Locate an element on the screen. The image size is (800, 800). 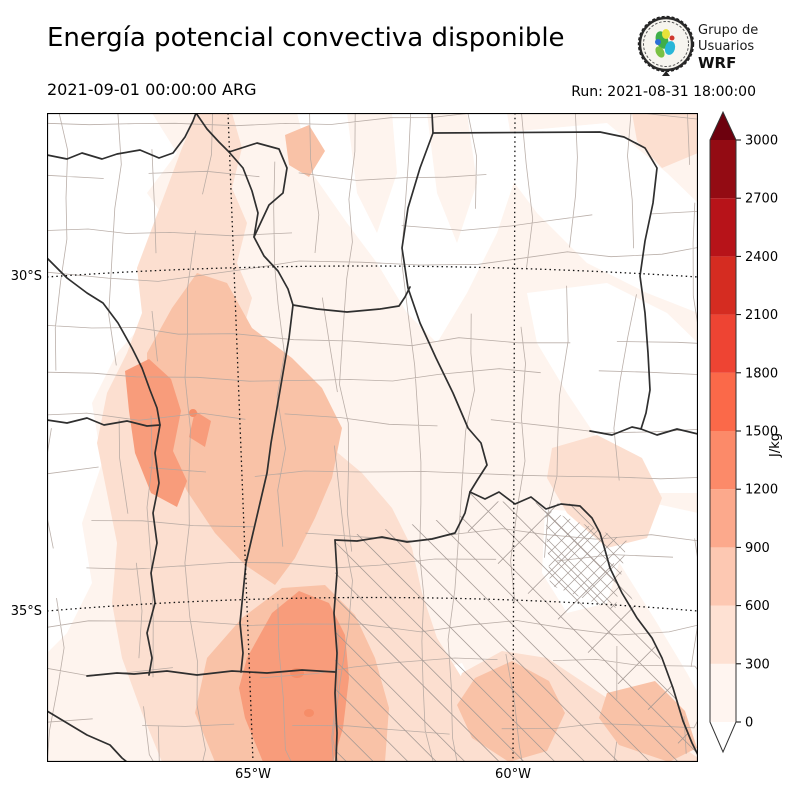
colorbar-tick-label: 0 is located at coordinates (749, 723).